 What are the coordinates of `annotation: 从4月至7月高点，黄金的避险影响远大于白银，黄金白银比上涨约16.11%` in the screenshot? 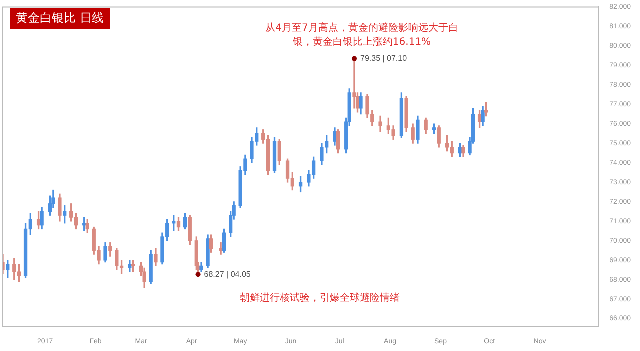 It's located at (362, 36).